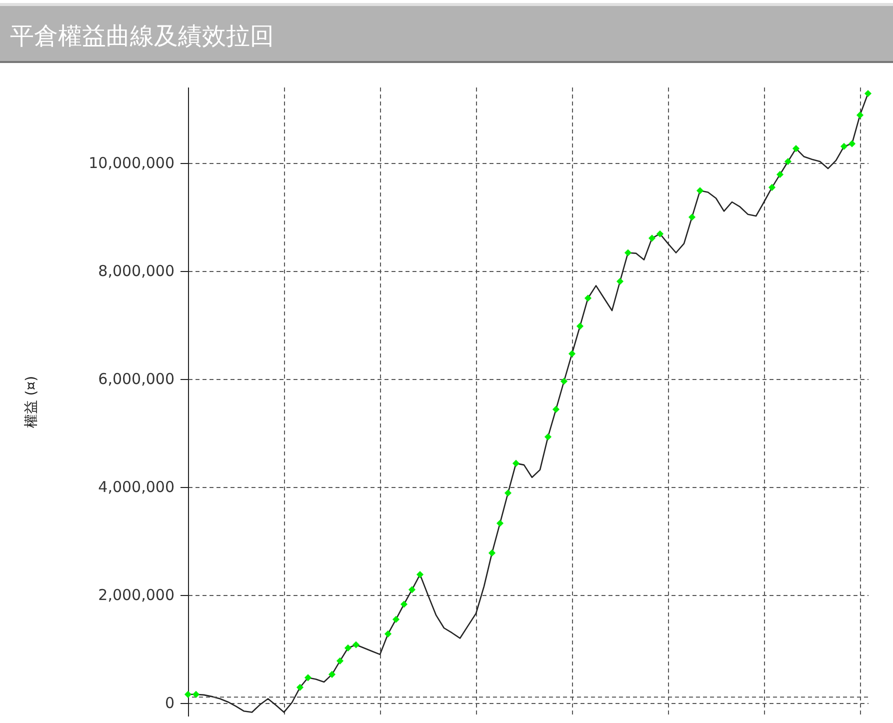 The image size is (893, 723). I want to click on y-tick-label: 4,000,000, so click(136, 487).